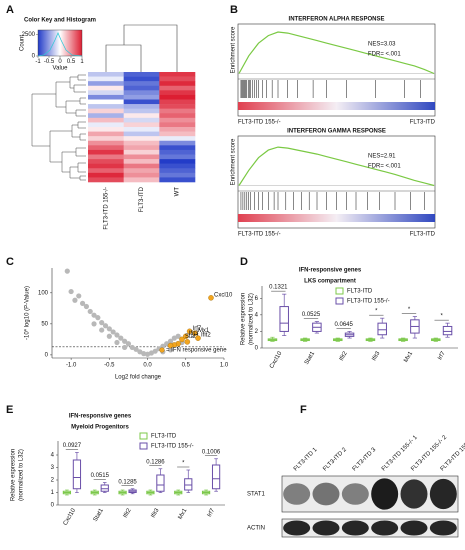 Image resolution: width=465 pixels, height=550 pixels. Describe the element at coordinates (82, 62) in the screenshot. I see `key-x-tick-label: 1` at that location.